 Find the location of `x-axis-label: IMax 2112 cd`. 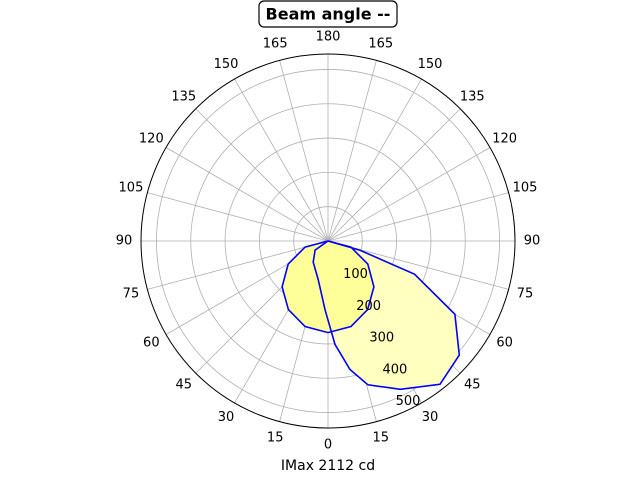

x-axis-label: IMax 2112 cd is located at coordinates (328, 466).